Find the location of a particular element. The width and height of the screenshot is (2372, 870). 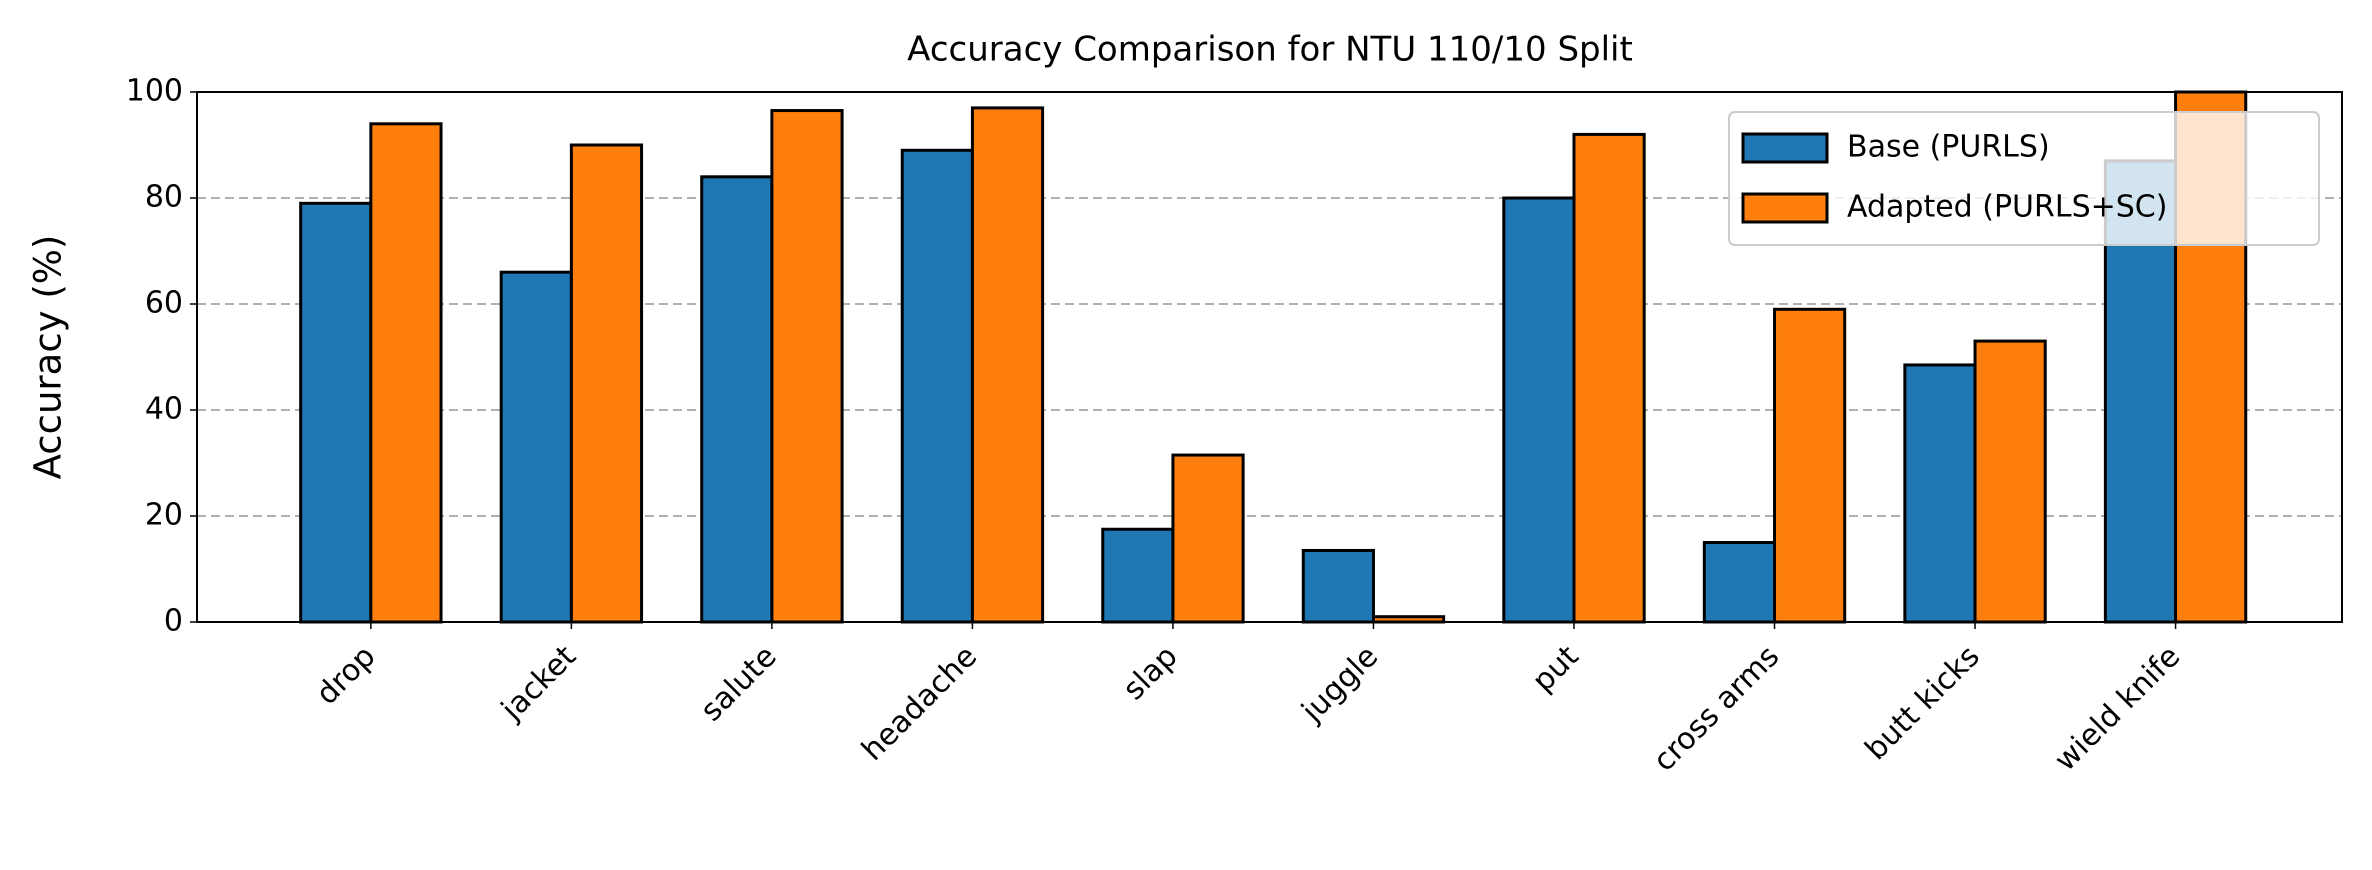

x-tick-label: drop is located at coordinates (346, 675).